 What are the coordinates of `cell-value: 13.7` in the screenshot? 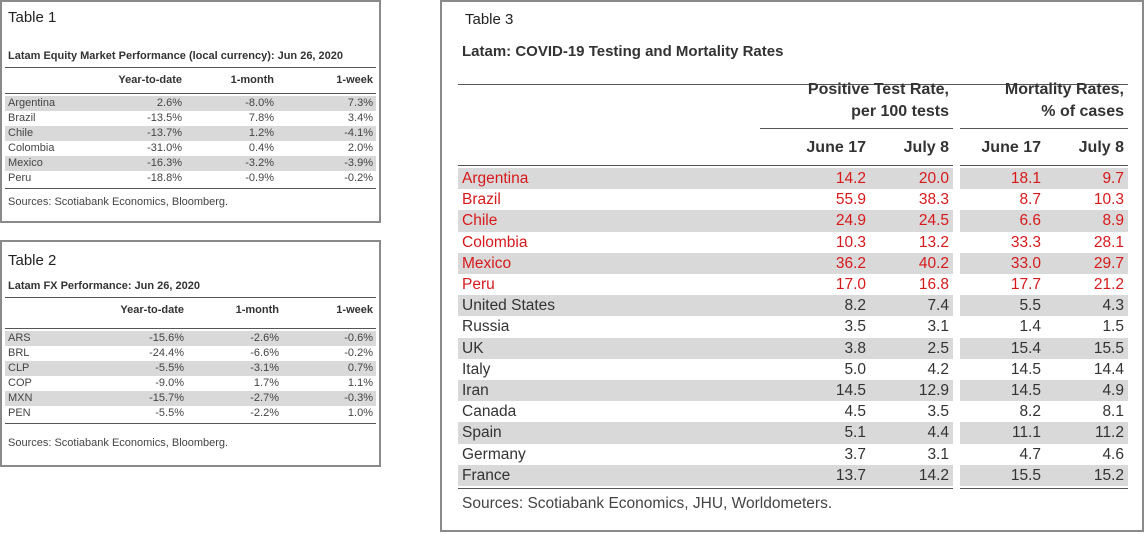 It's located at (815, 475).